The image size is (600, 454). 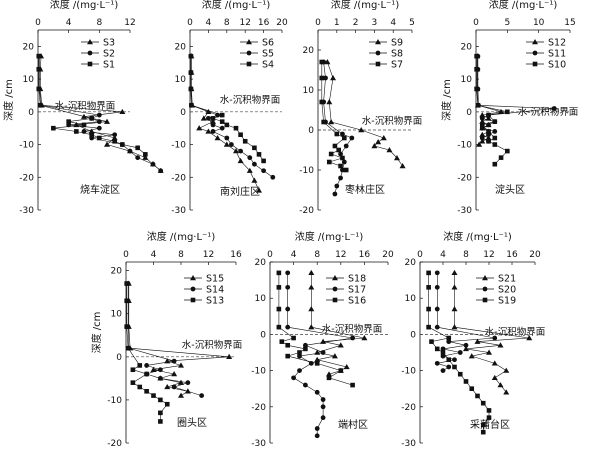 I want to click on x-tick-label: 0, so click(x=476, y=23).